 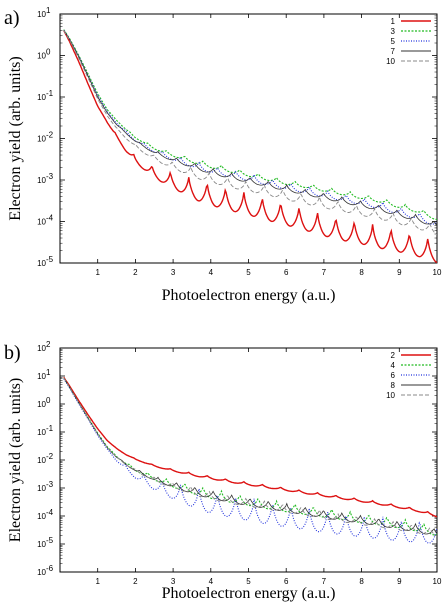 What do you see at coordinates (393, 365) in the screenshot?
I see `legend-label-4: 4` at bounding box center [393, 365].